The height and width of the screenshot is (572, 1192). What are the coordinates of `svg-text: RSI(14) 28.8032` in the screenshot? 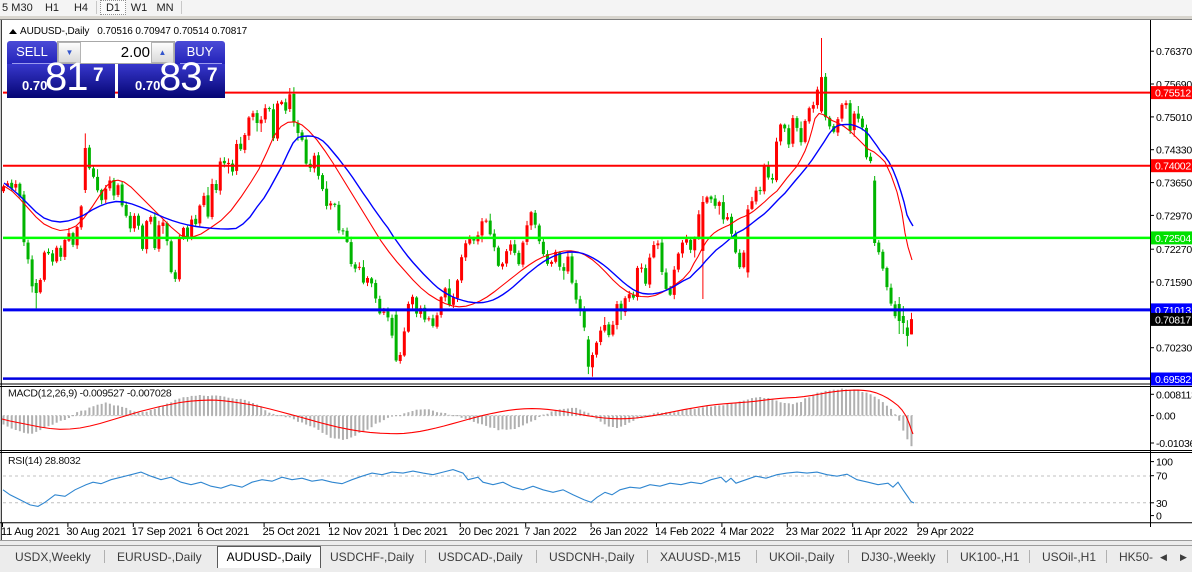 It's located at (44, 461).